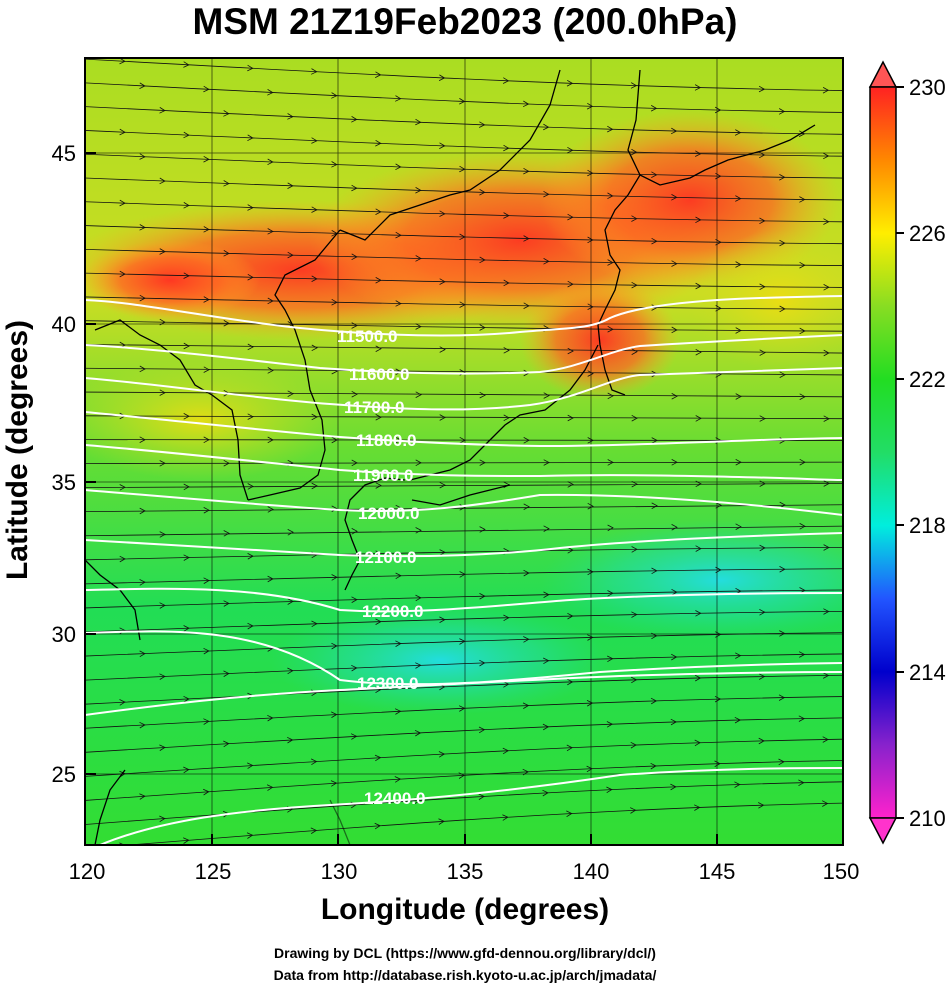 The width and height of the screenshot is (950, 993). What do you see at coordinates (212, 420) in the screenshot?
I see `temperature-yellow-band` at bounding box center [212, 420].